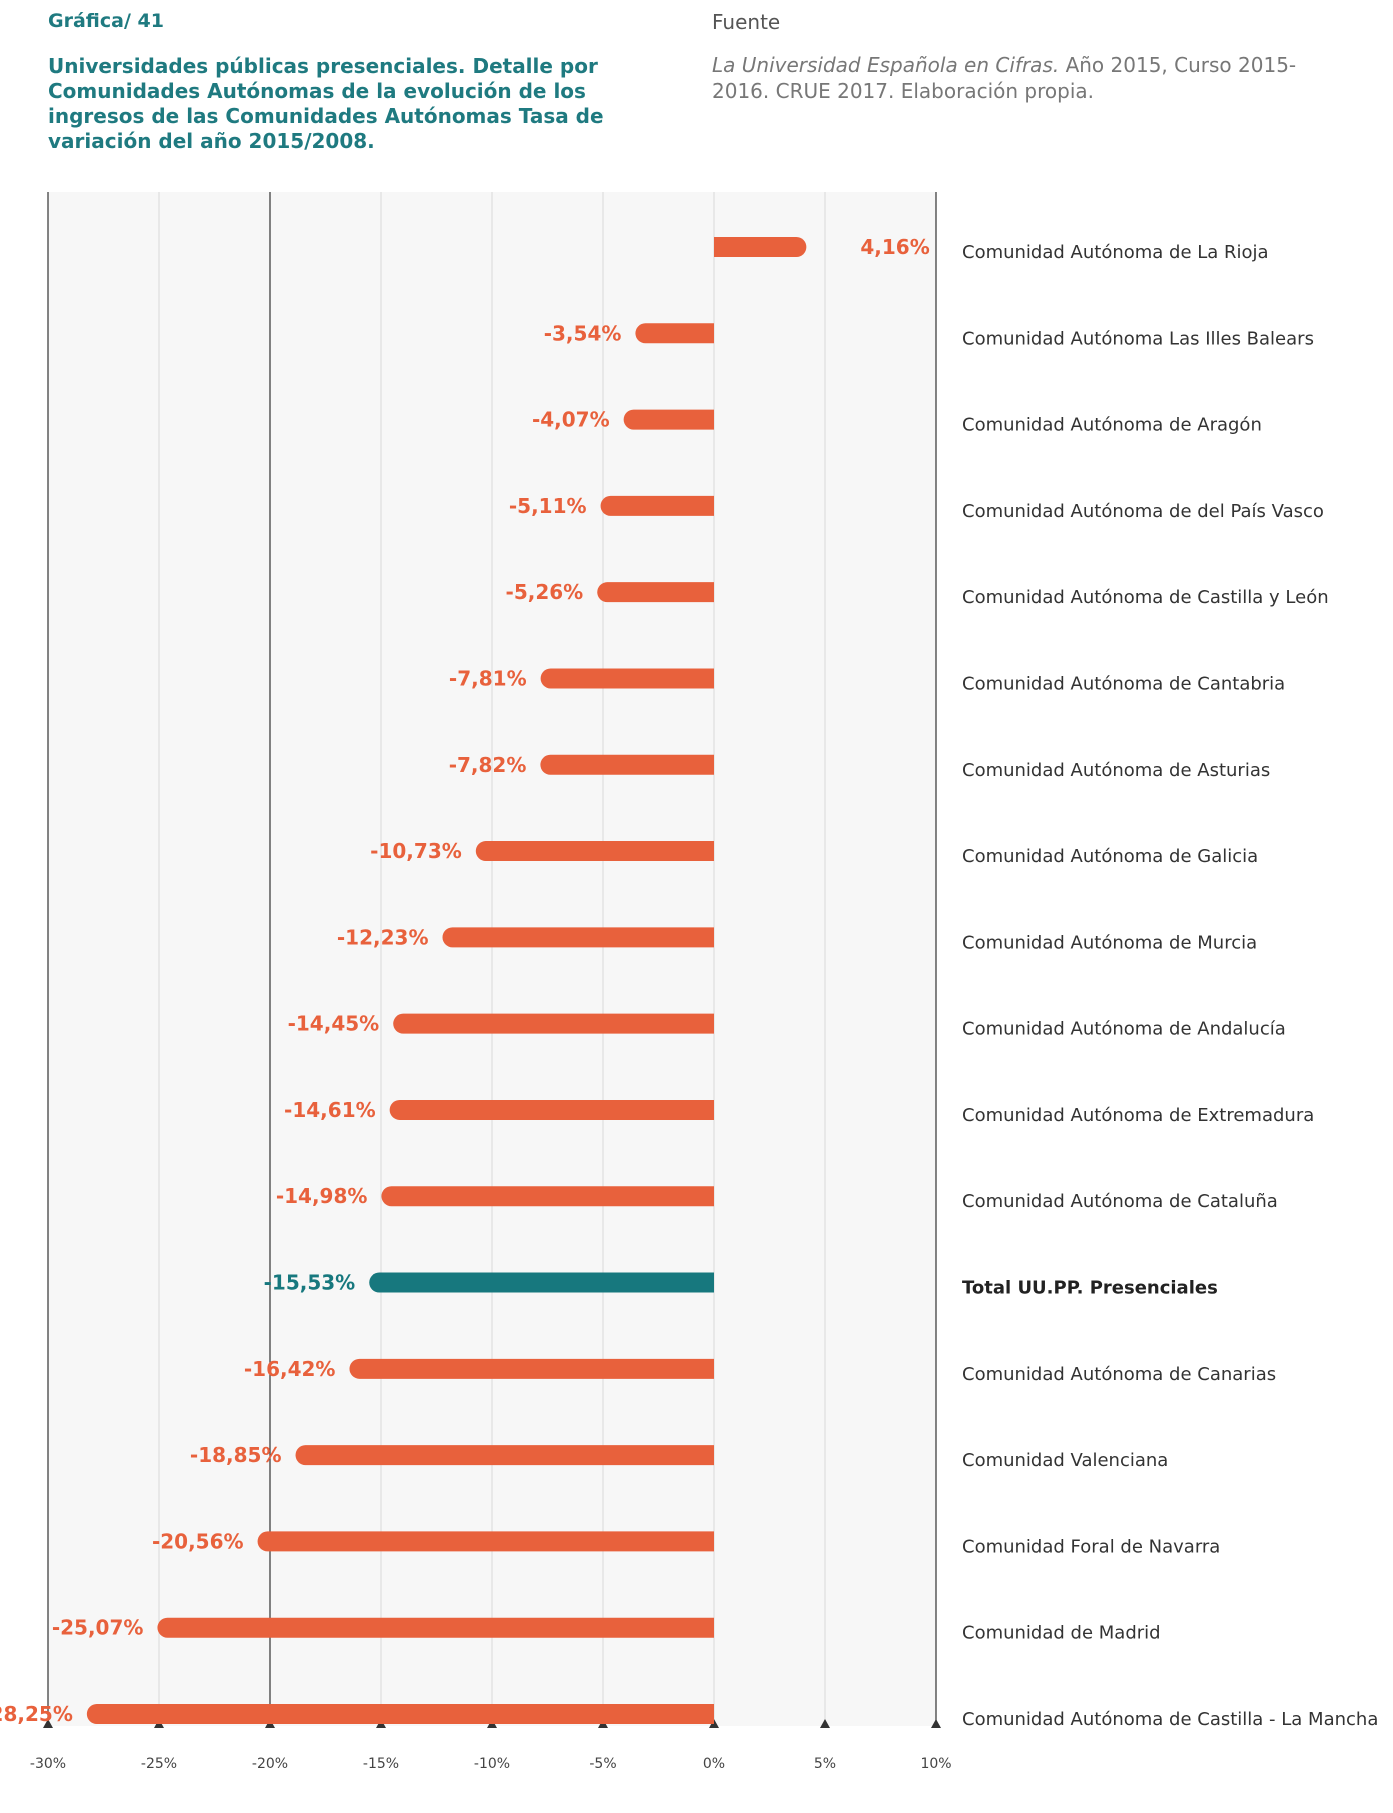 This screenshot has width=1393, height=1813. What do you see at coordinates (894, 247) in the screenshot?
I see `data-label: 4,16%` at bounding box center [894, 247].